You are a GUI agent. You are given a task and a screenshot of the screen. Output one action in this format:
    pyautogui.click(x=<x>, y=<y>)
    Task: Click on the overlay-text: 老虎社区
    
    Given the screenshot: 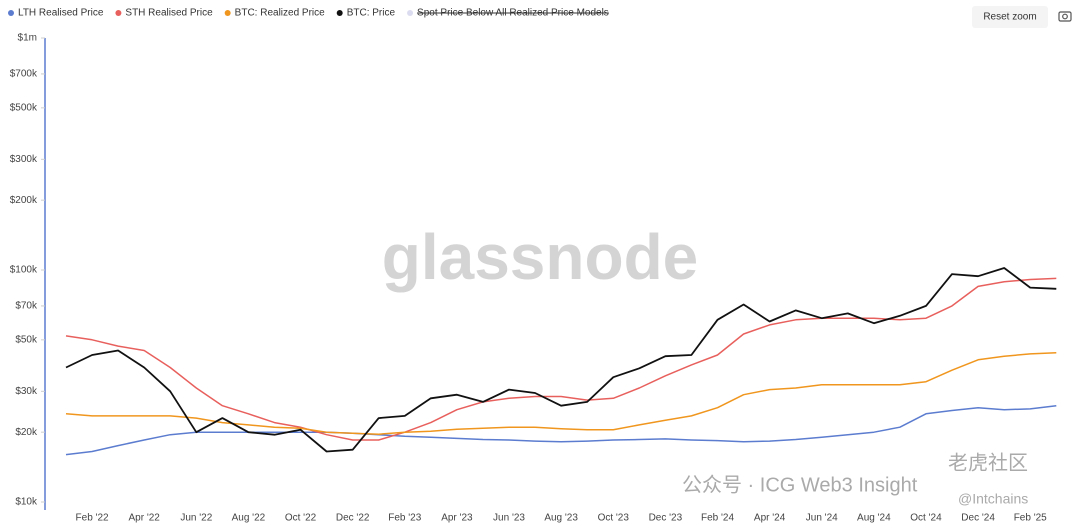 What is the action you would take?
    pyautogui.click(x=988, y=462)
    